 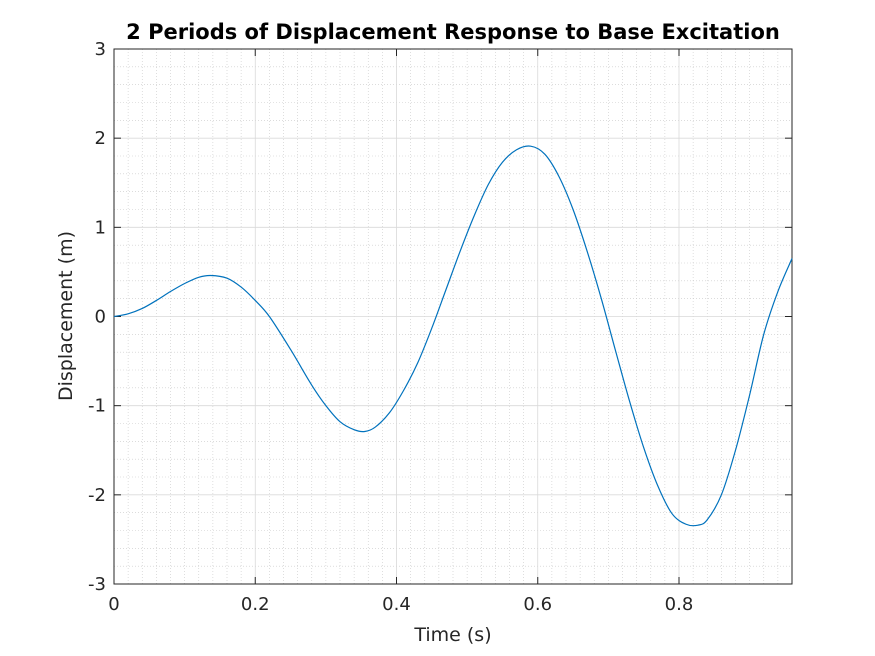 I want to click on x-axis-label: Time (s), so click(x=452, y=635).